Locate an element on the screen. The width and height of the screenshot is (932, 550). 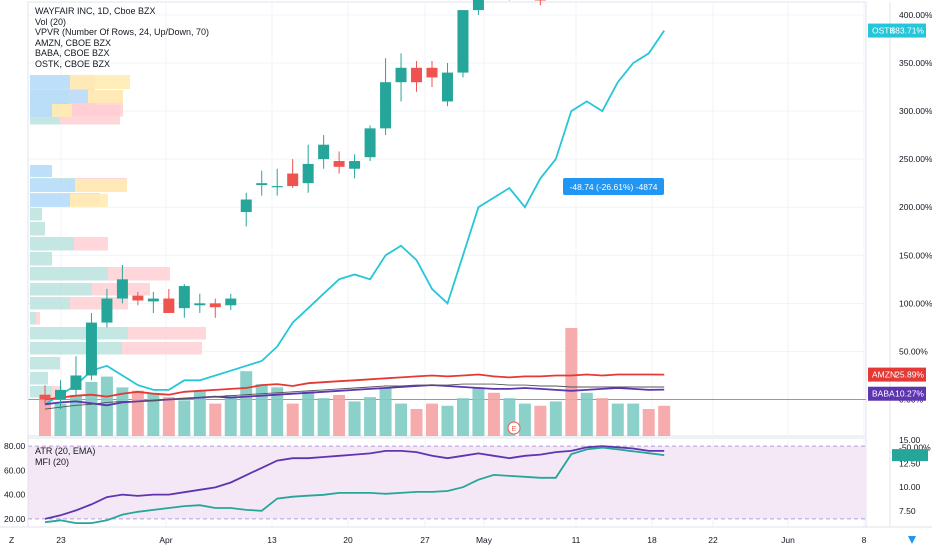
ostk-tag-bg is located at coordinates (897, 30).